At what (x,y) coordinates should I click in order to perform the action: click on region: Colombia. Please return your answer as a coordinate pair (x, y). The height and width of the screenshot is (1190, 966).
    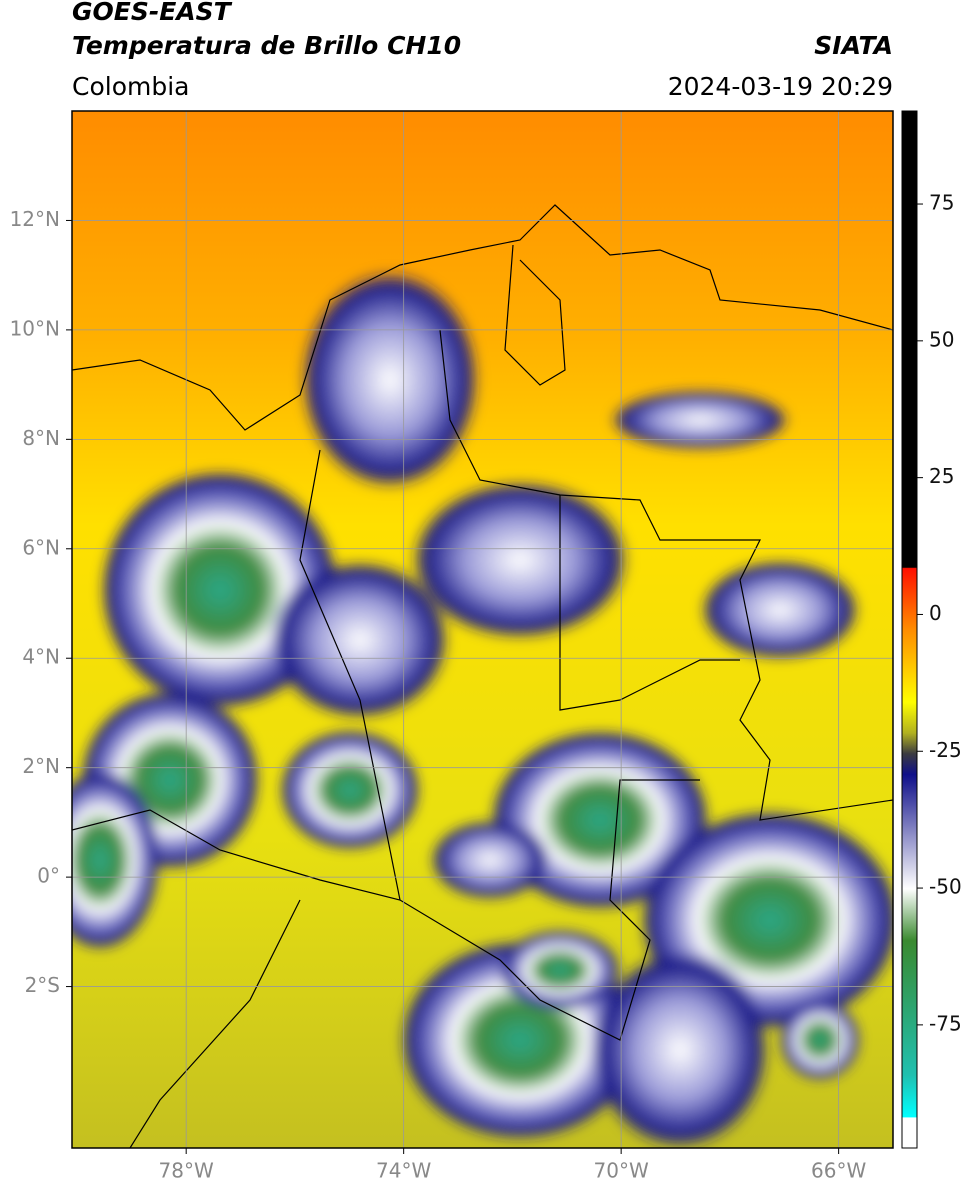
    Looking at the image, I should click on (130, 86).